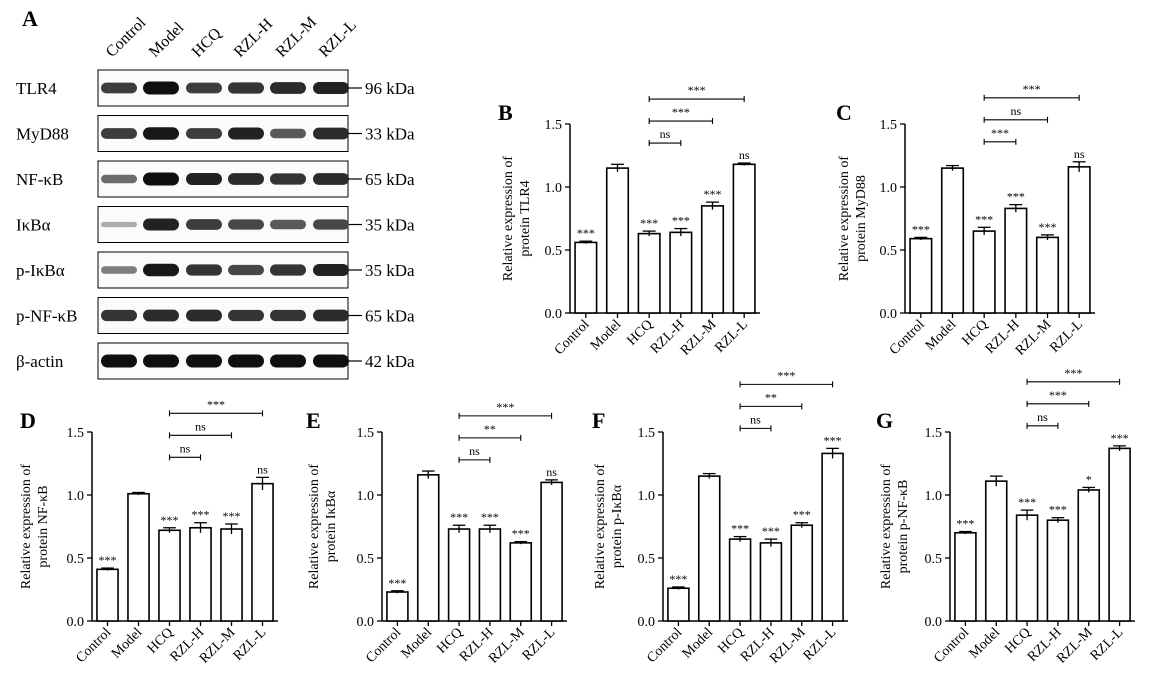 The image size is (1153, 685). I want to click on size-label: 35 kDa, so click(390, 270).